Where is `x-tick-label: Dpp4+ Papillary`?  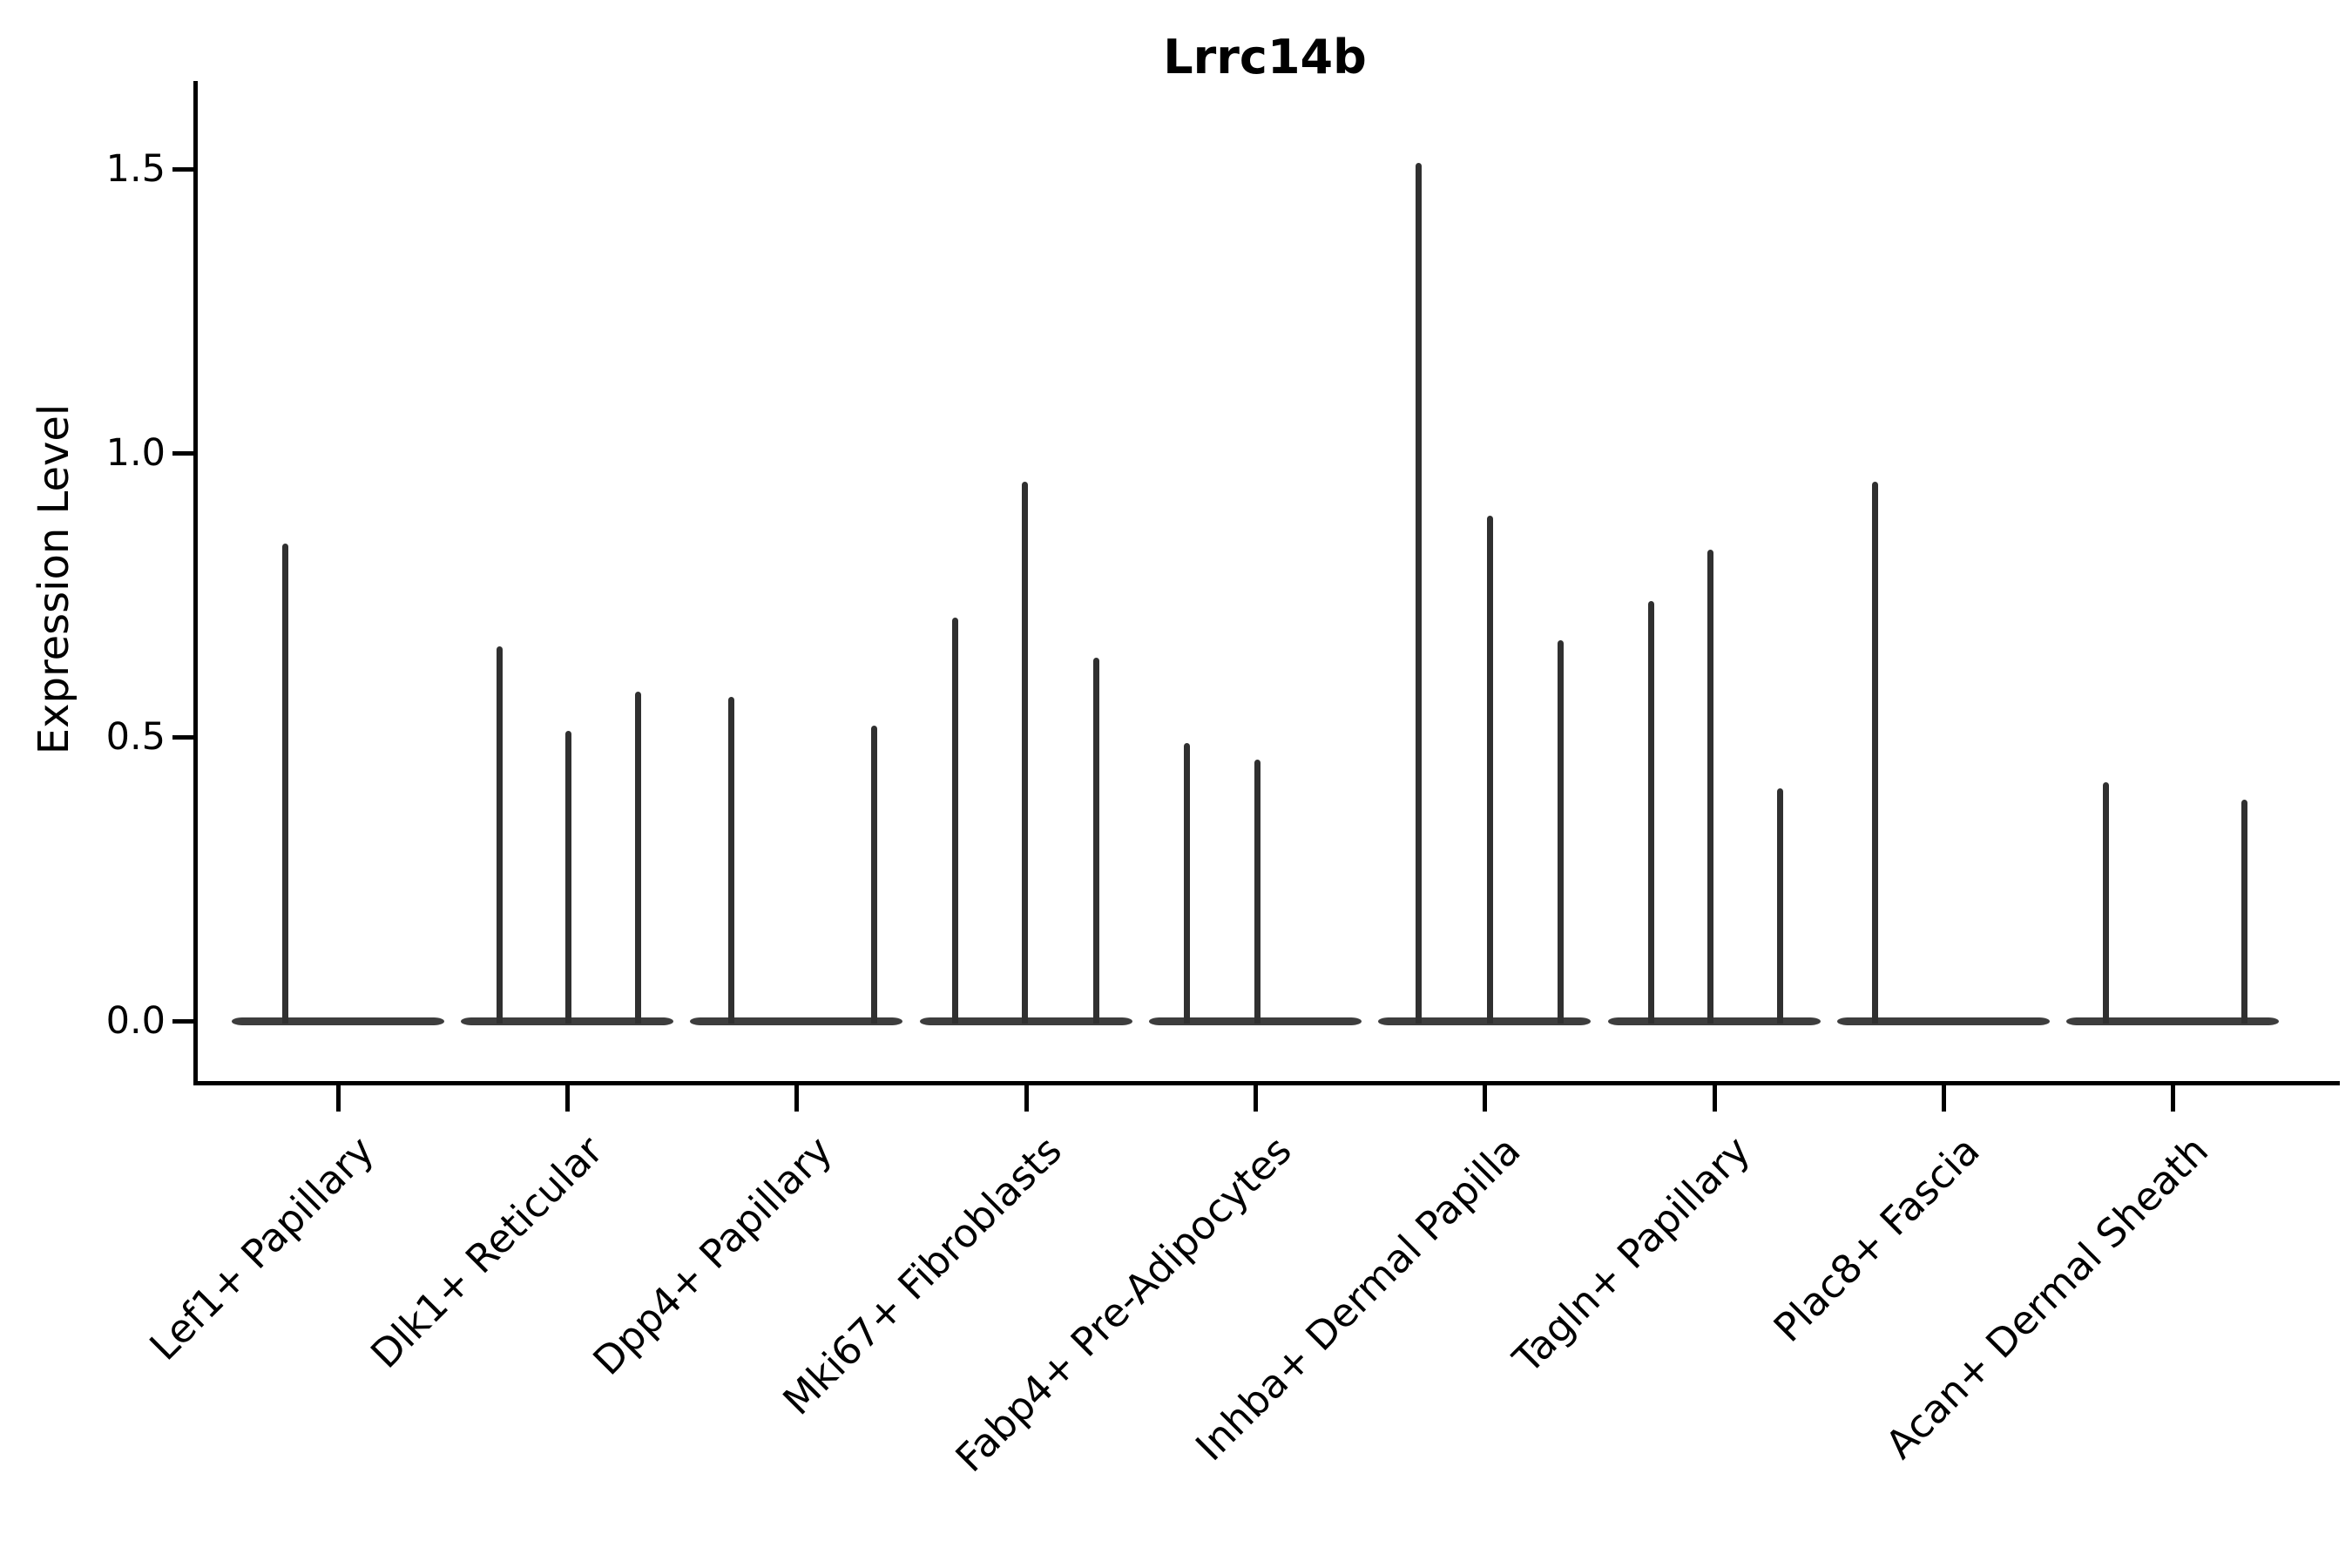
x-tick-label: Dpp4+ Papillary is located at coordinates (712, 1255).